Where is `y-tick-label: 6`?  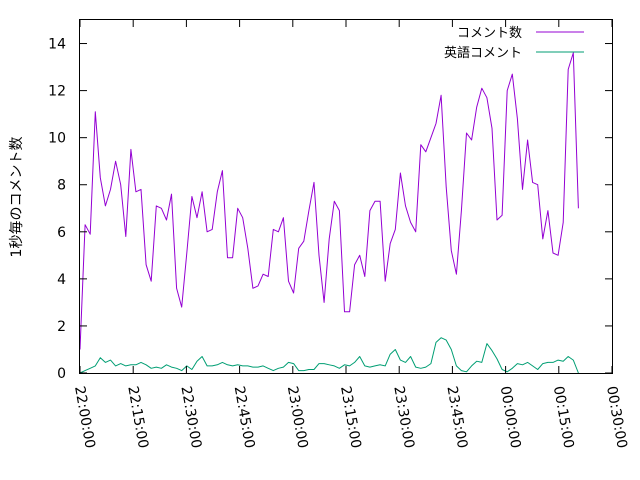
y-tick-label: 6 is located at coordinates (61, 233).